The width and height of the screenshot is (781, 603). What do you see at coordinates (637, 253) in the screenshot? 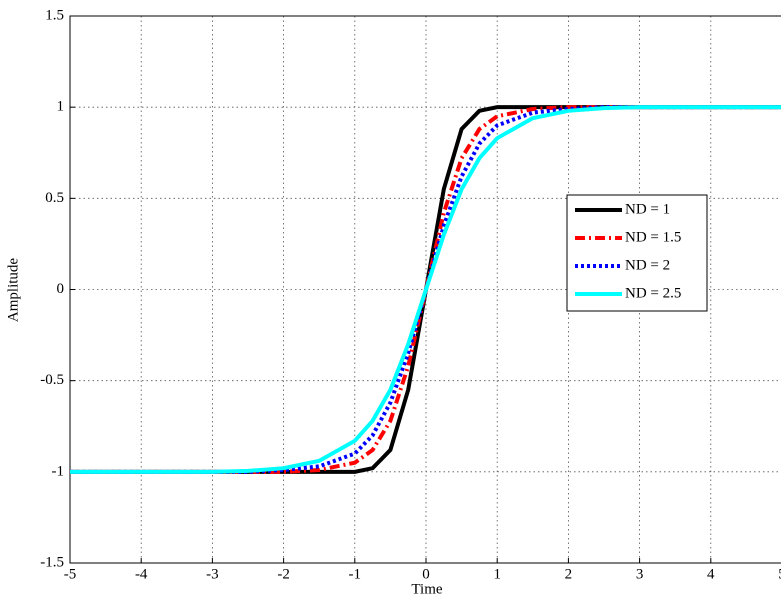
I see `legend-box` at bounding box center [637, 253].